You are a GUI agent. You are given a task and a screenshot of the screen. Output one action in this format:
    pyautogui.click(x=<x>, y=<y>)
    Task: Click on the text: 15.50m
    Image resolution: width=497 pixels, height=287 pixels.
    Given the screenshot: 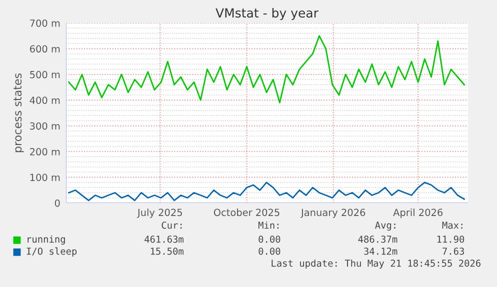 What is the action you would take?
    pyautogui.click(x=167, y=251)
    